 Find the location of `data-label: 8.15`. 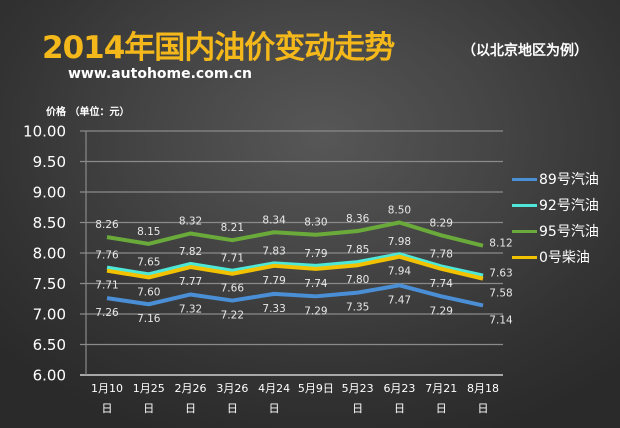

data-label: 8.15 is located at coordinates (148, 232).